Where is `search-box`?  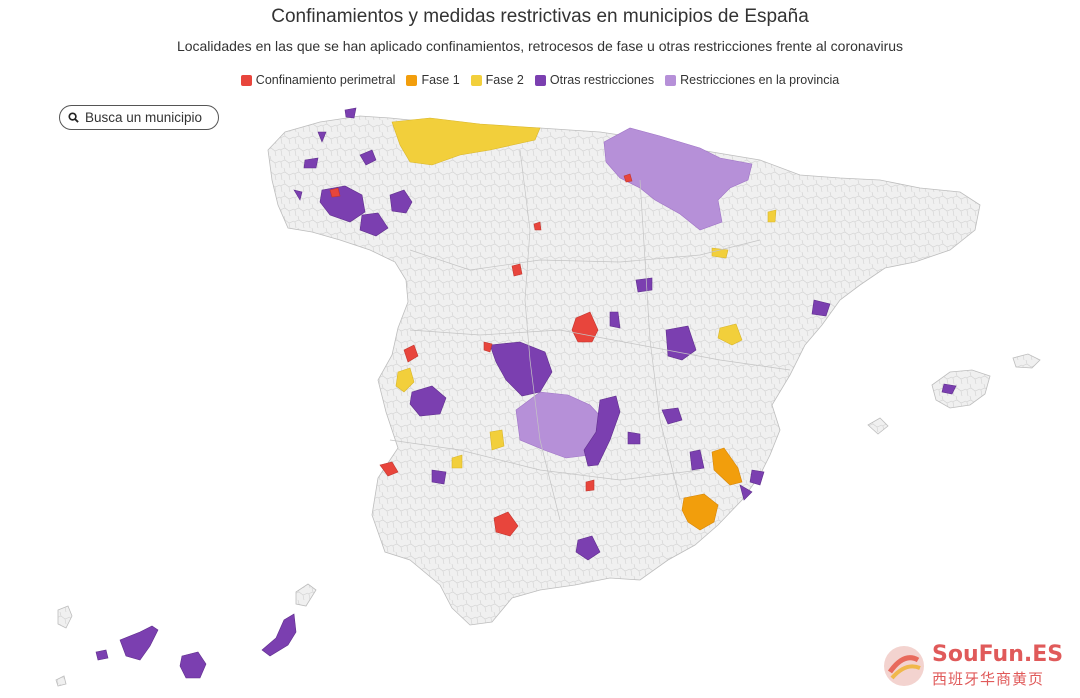
search-box is located at coordinates (139, 117).